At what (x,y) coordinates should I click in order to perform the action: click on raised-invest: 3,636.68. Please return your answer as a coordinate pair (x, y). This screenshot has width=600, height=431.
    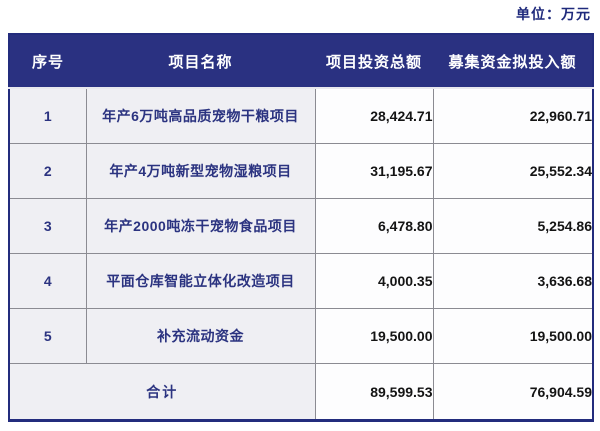
    Looking at the image, I should click on (513, 281).